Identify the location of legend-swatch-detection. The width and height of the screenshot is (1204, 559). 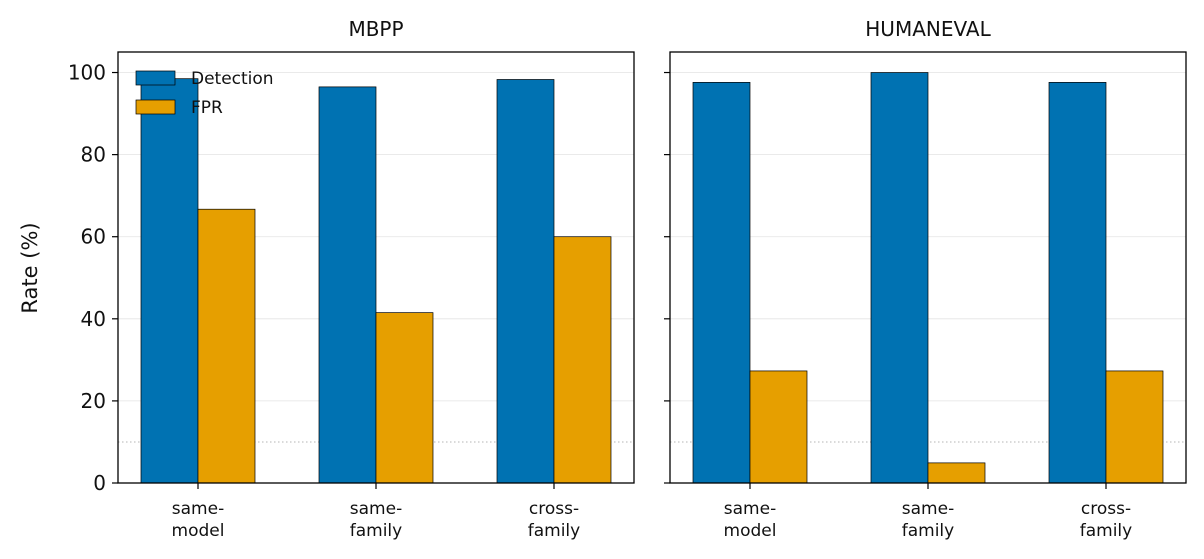
(155, 78).